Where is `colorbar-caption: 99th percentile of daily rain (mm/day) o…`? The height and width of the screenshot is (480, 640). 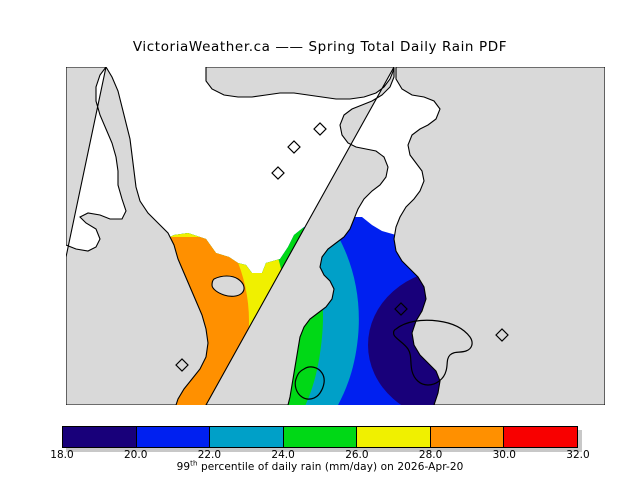
colorbar-caption: 99th percentile of daily rain (mm/day) o… is located at coordinates (320, 466).